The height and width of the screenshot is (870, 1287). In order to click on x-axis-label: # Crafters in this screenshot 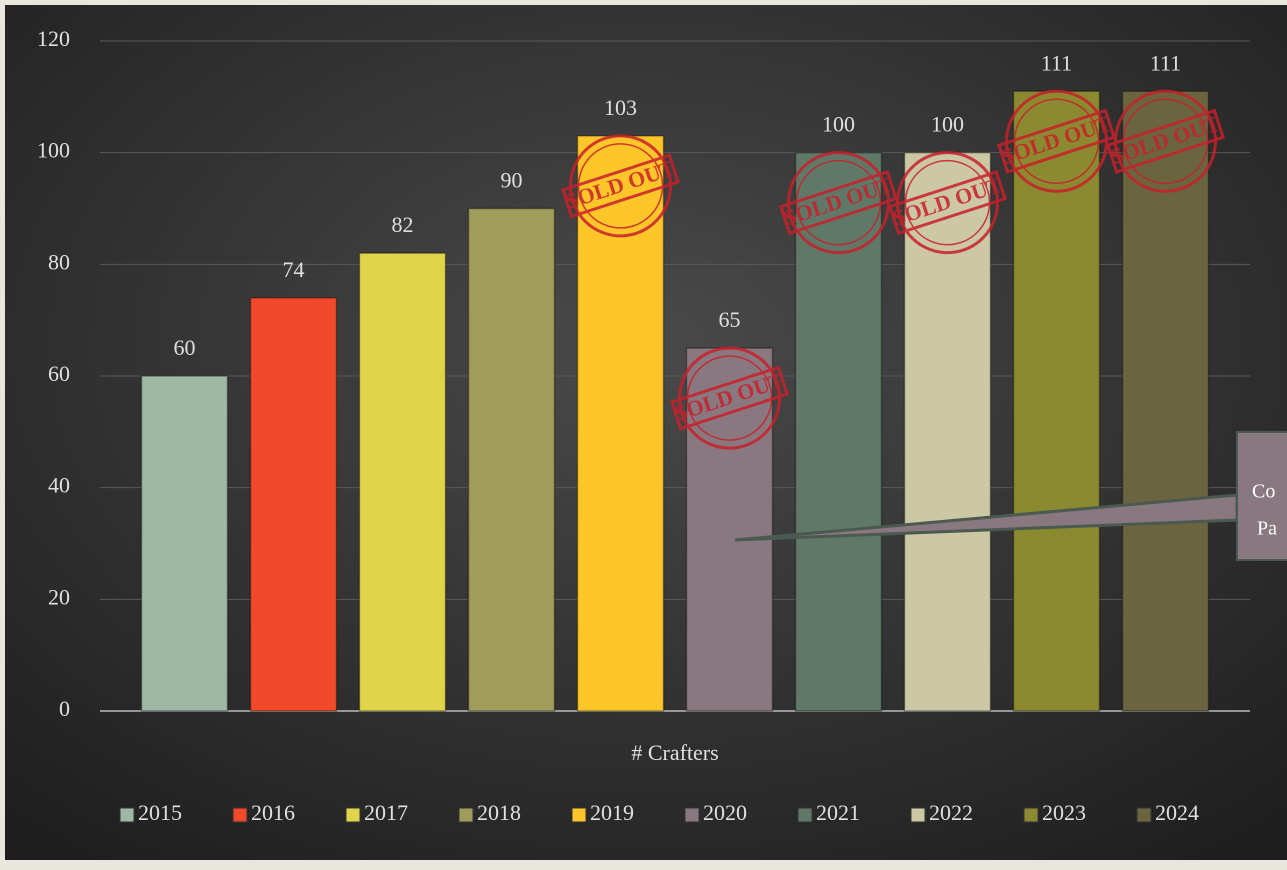, I will do `click(674, 752)`.